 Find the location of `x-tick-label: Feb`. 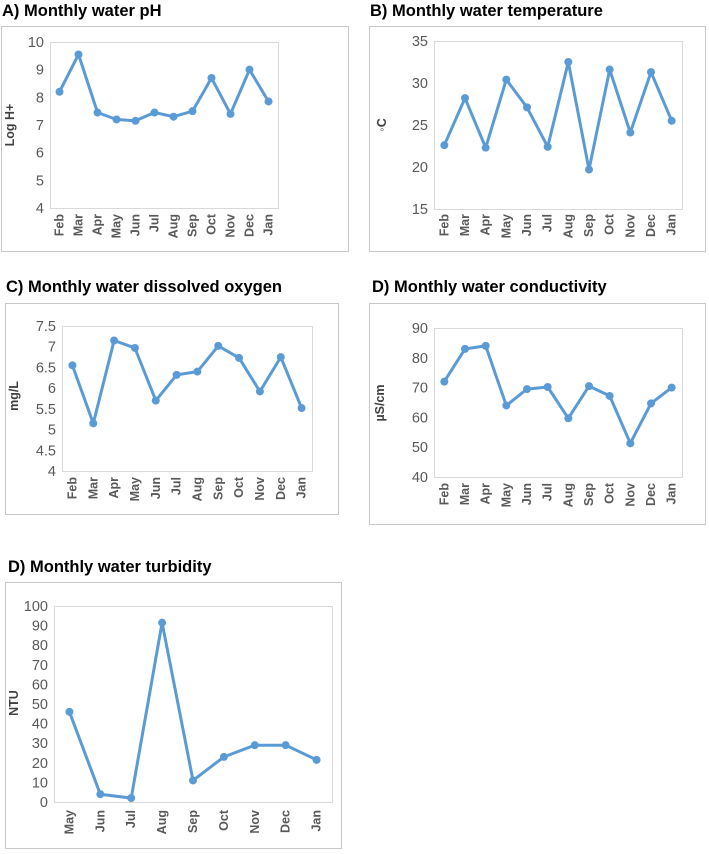

x-tick-label: Feb is located at coordinates (60, 225).